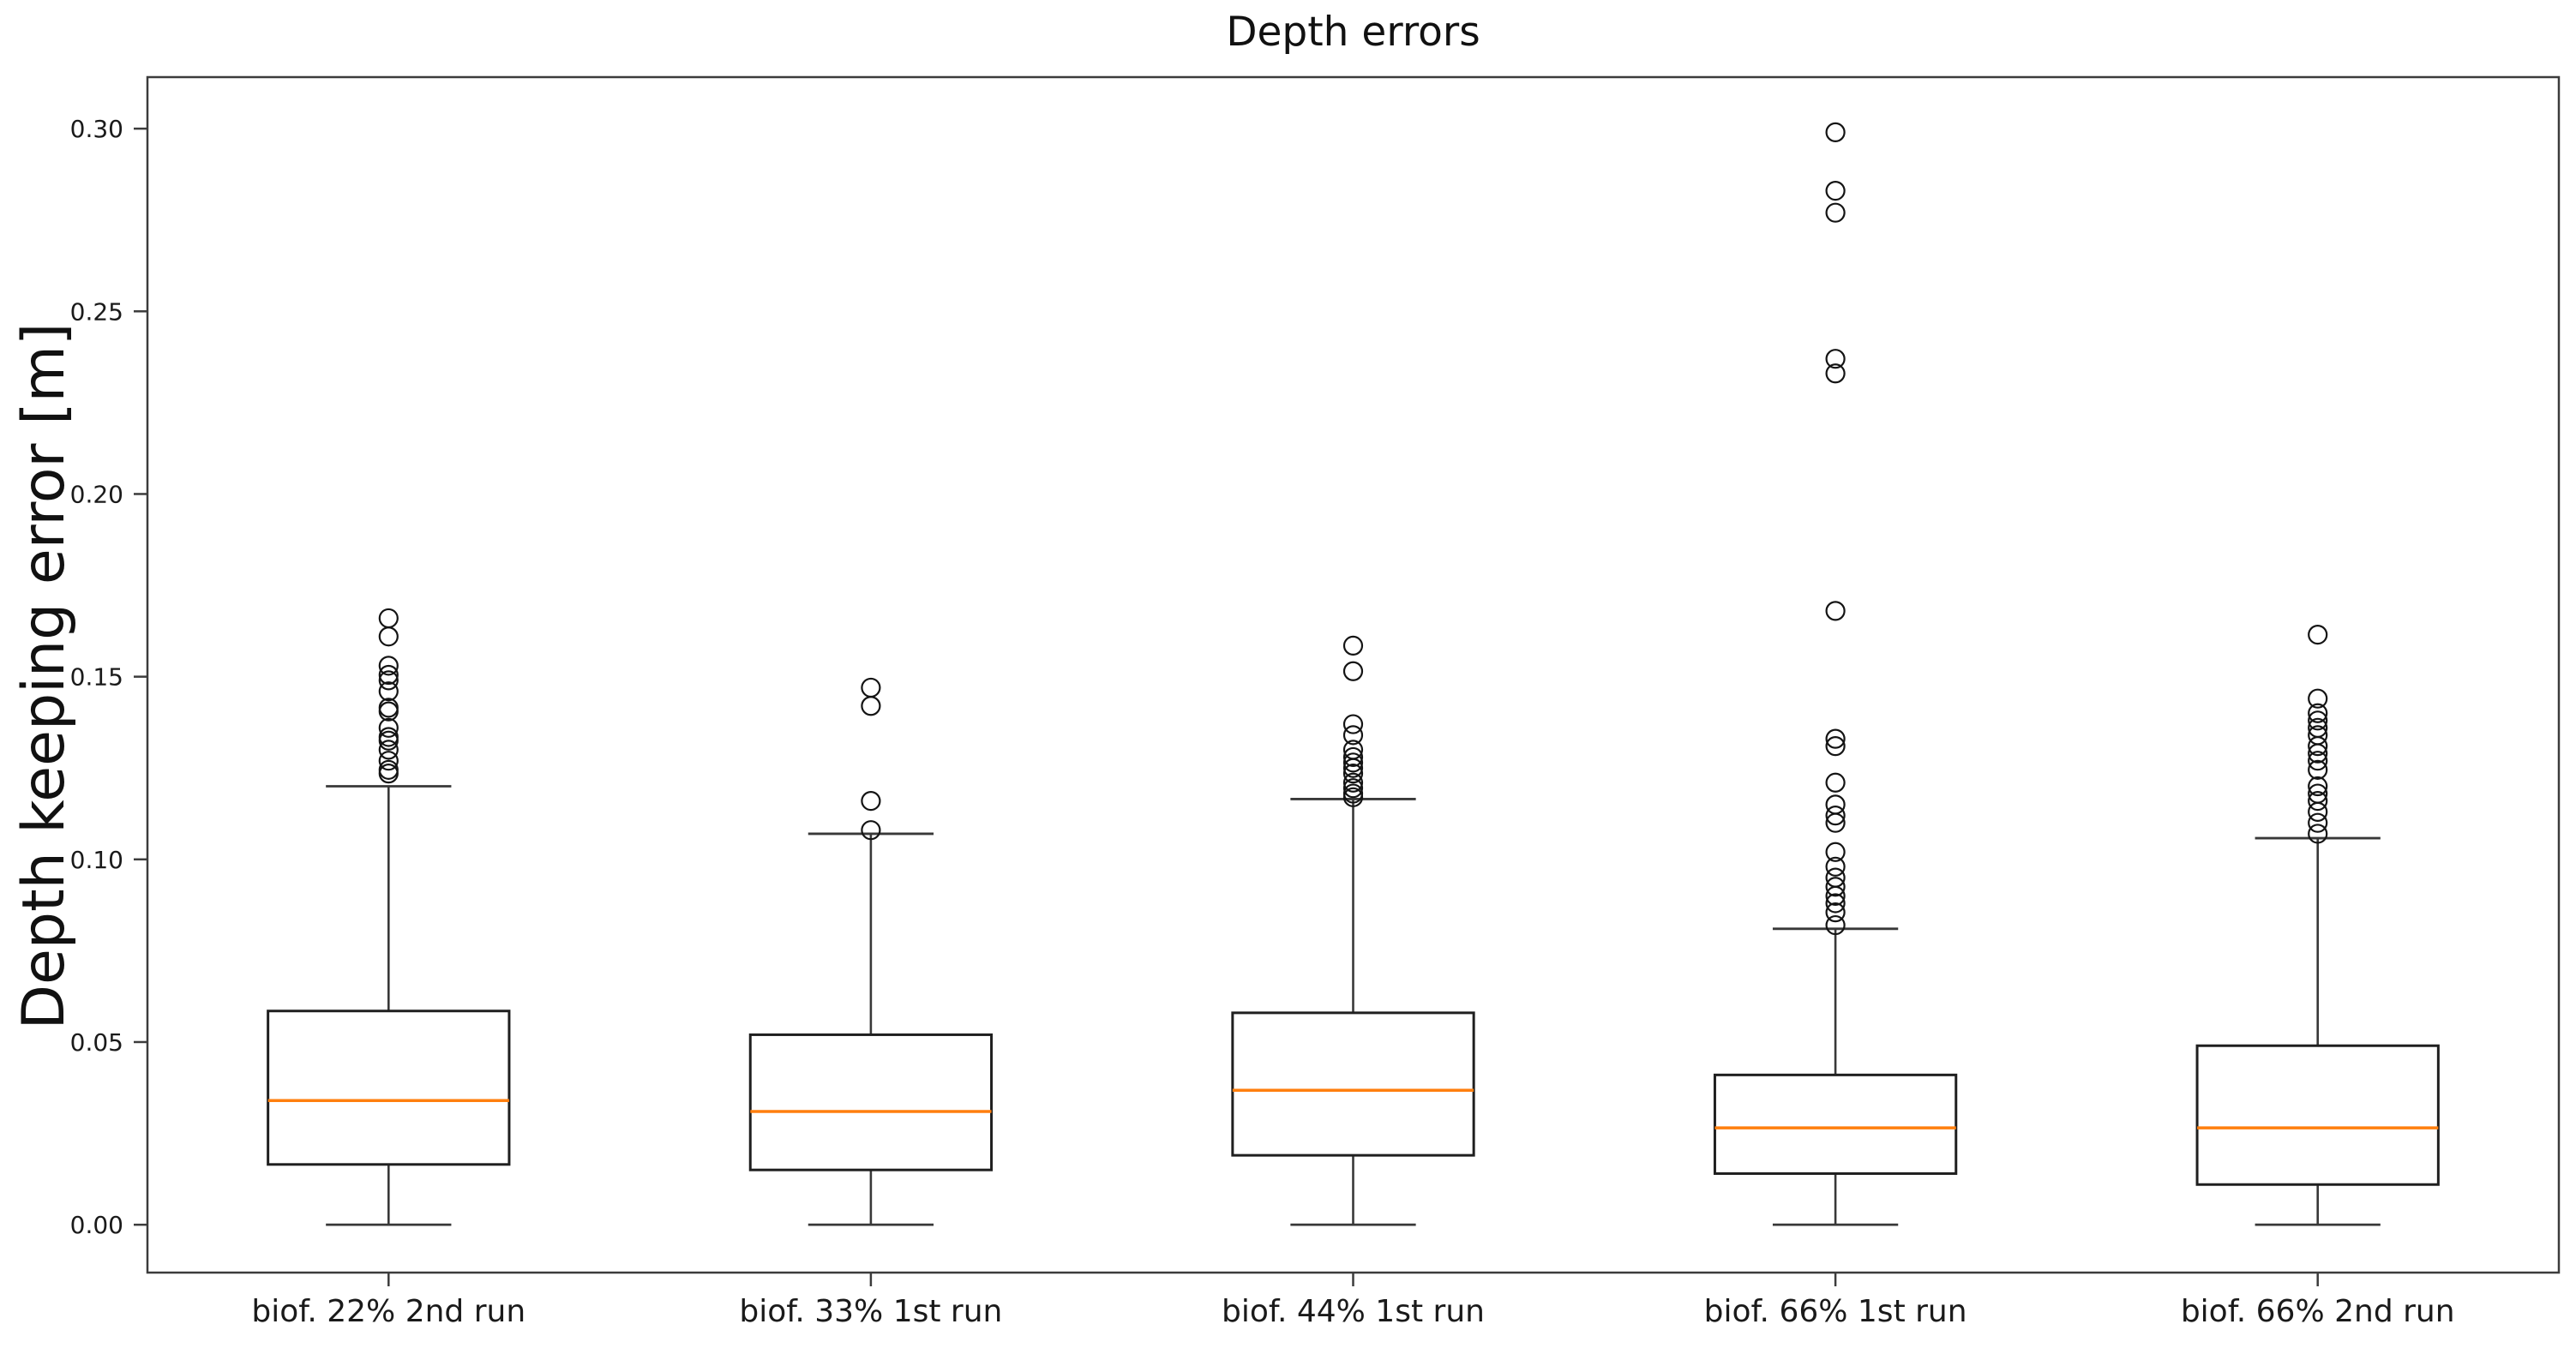  Describe the element at coordinates (388, 1311) in the screenshot. I see `x-tick-label: biof. 22% 2nd run` at that location.